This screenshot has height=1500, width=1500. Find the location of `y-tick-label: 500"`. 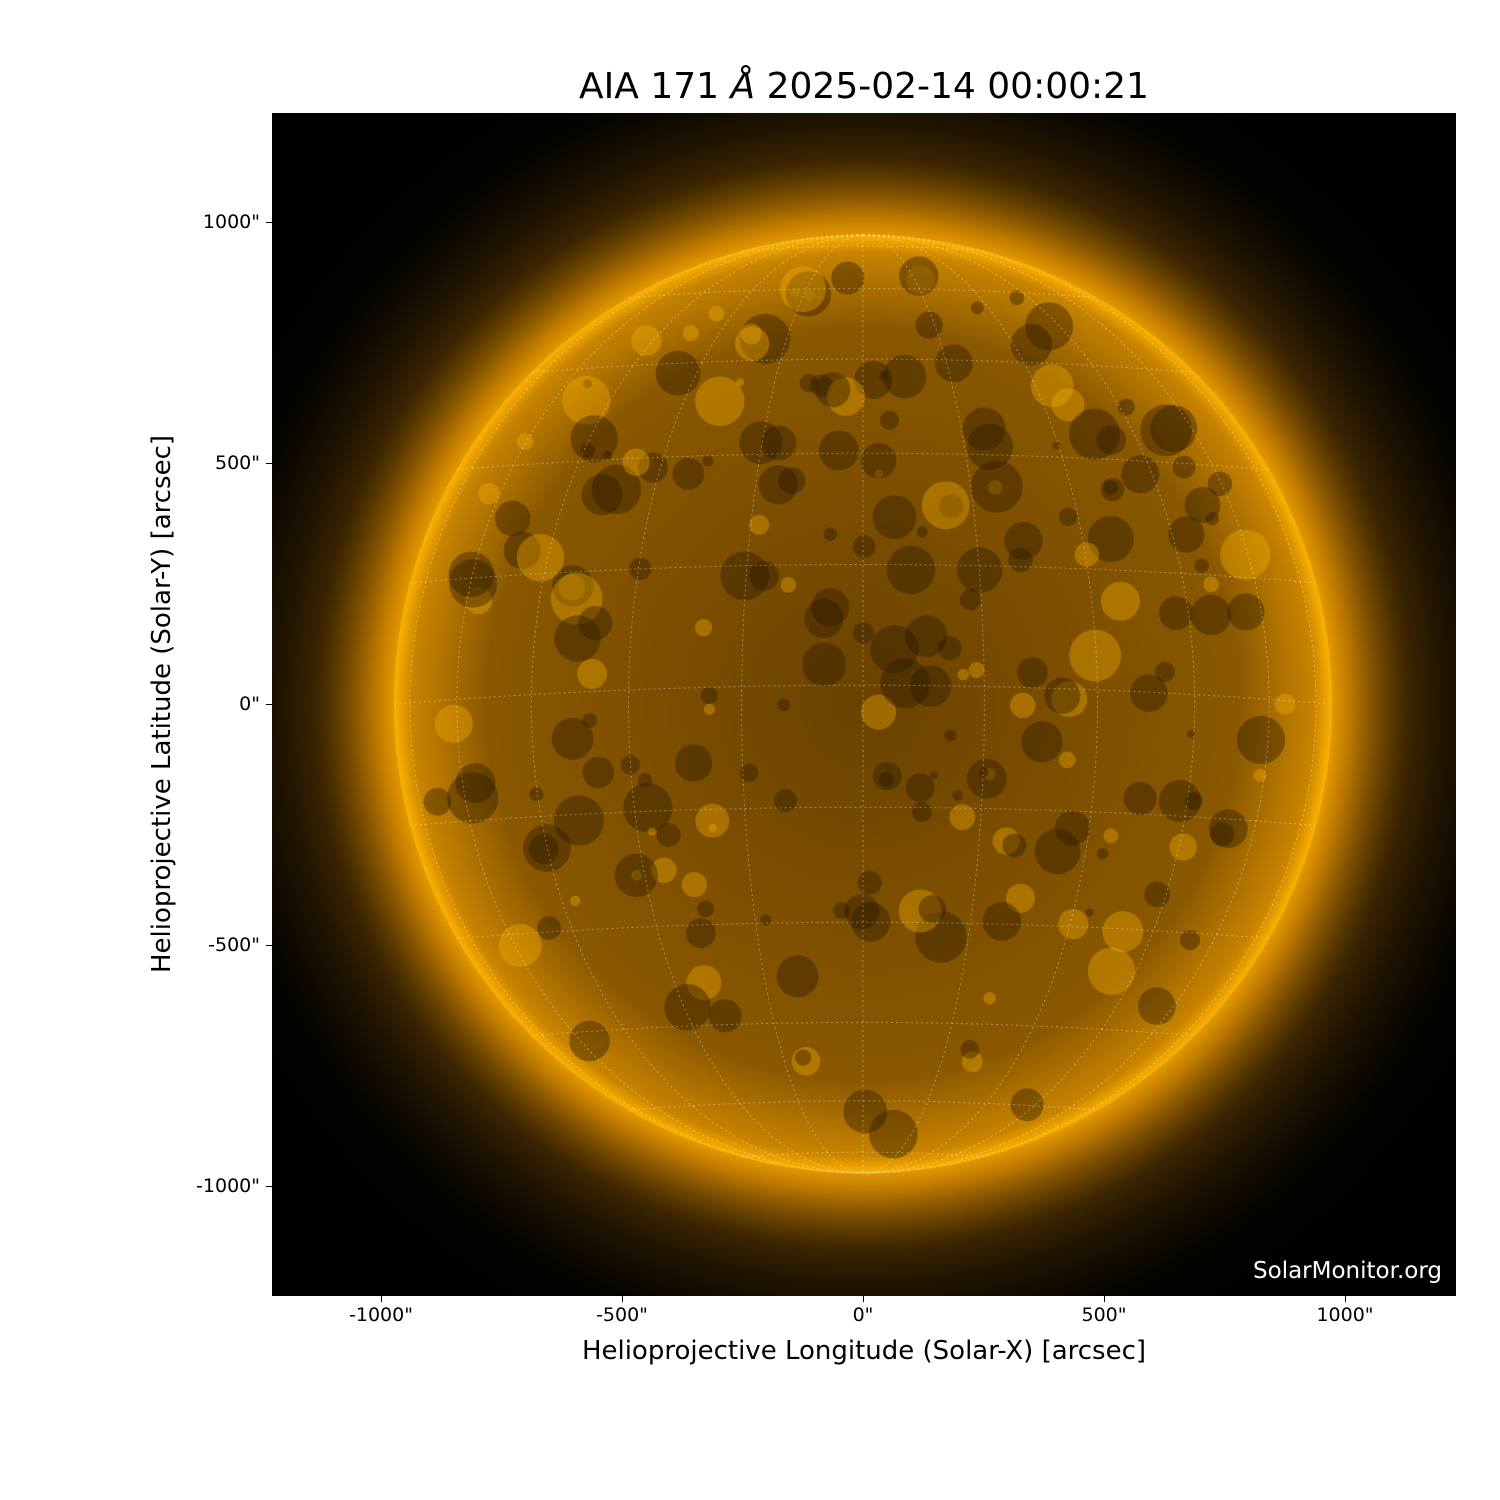

y-tick-label: 500" is located at coordinates (237, 463).